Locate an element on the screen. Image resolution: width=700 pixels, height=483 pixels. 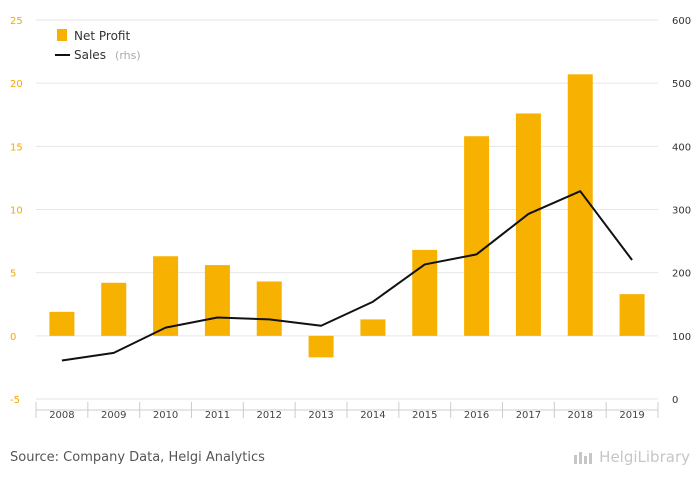
left-tick-label: -5 is located at coordinates (15, 400).